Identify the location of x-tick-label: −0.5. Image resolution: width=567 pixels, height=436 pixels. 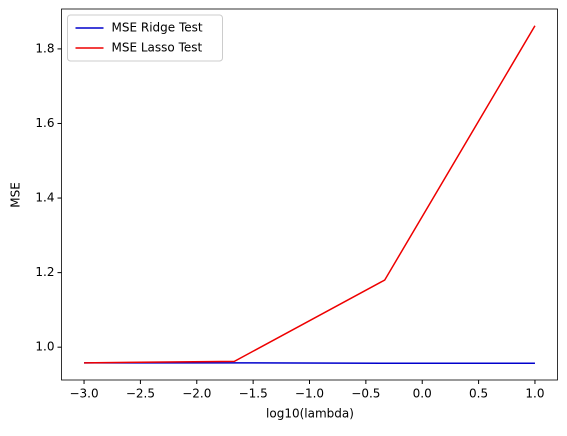
(365, 394).